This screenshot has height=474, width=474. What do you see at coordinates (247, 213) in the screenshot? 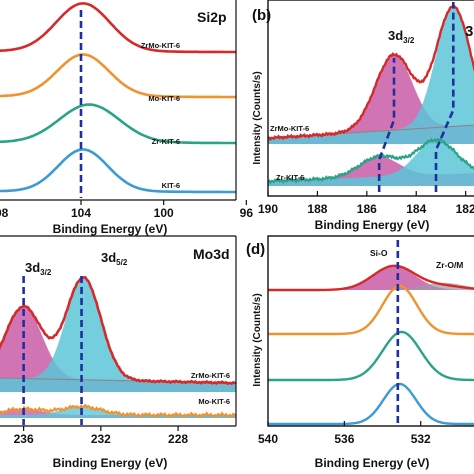
I see `panel-a-tick-label-96: 96` at bounding box center [247, 213].